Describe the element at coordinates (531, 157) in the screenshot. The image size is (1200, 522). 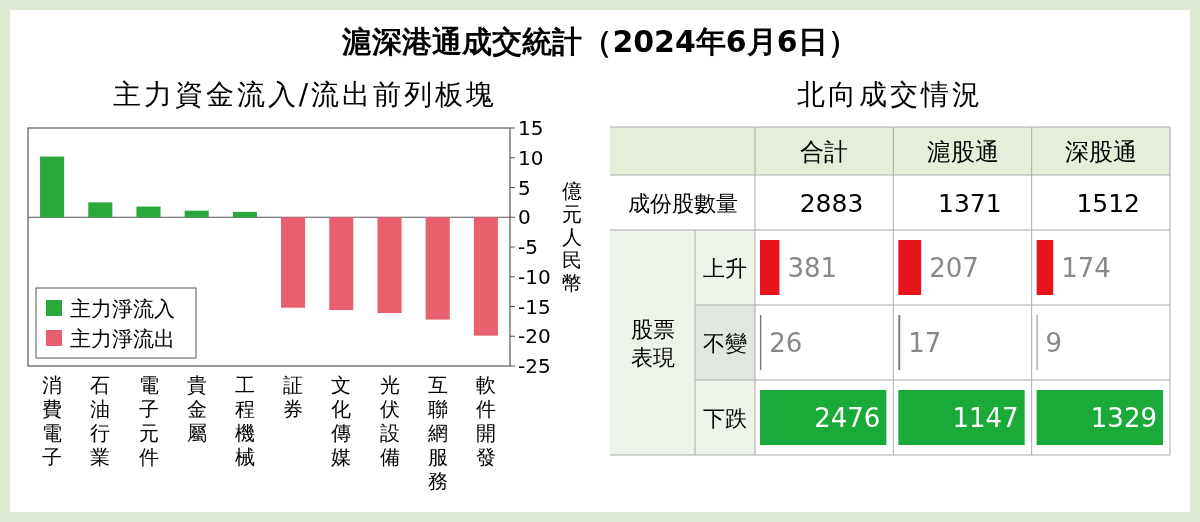
I see `y-tick-label: 10` at that location.